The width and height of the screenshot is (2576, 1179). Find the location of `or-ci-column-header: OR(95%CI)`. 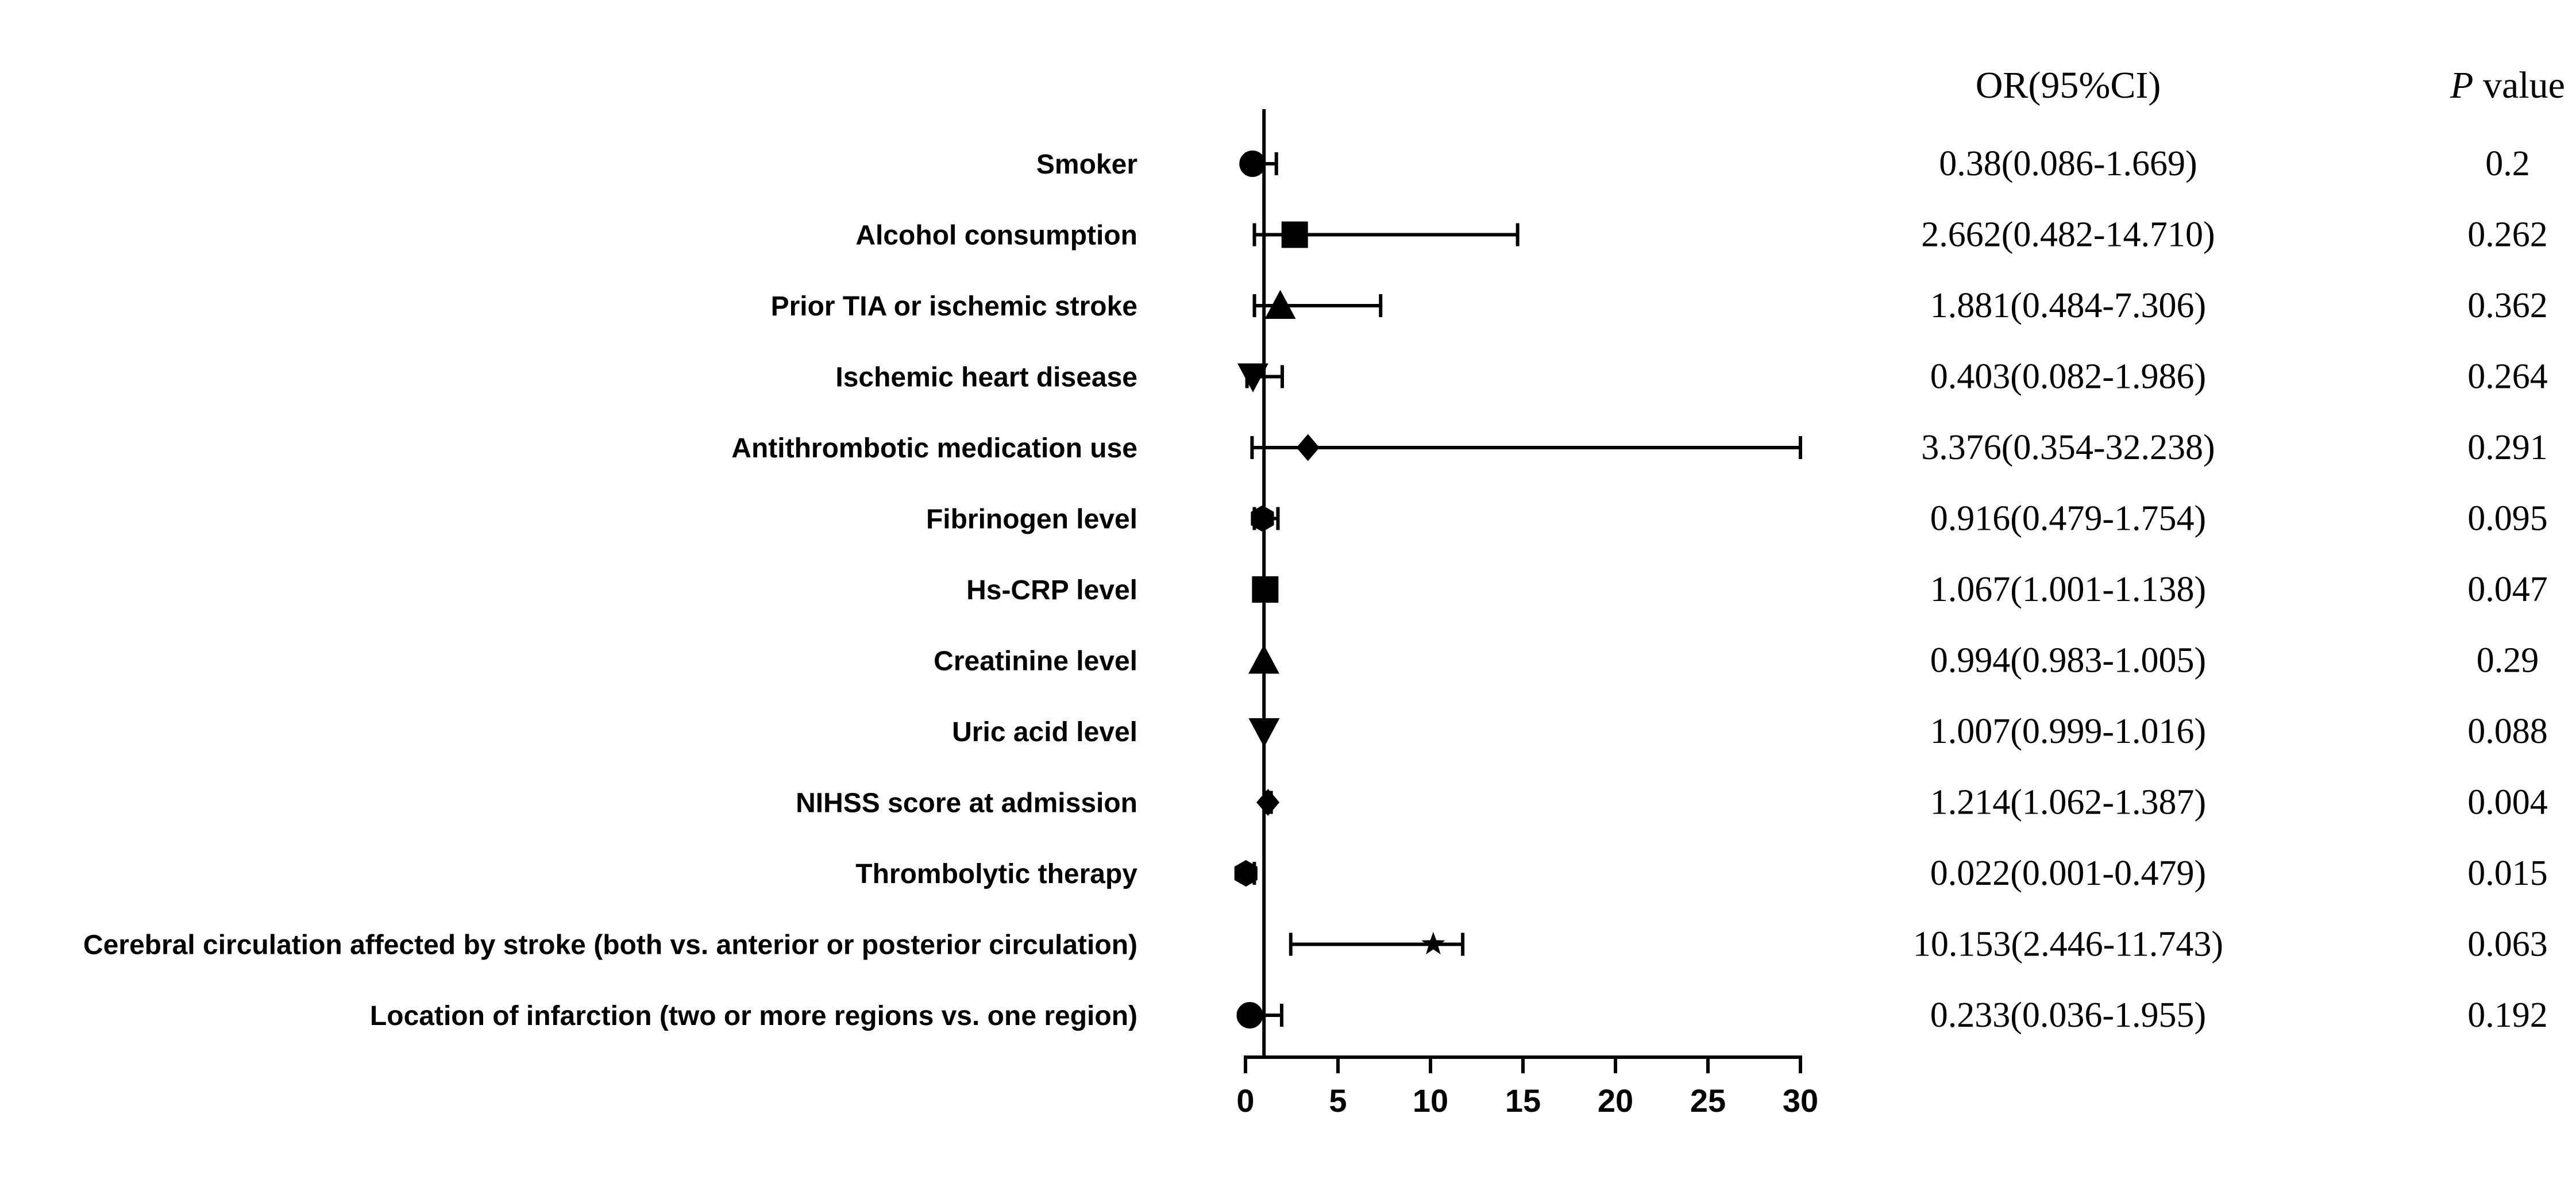

or-ci-column-header: OR(95%CI) is located at coordinates (2068, 85).